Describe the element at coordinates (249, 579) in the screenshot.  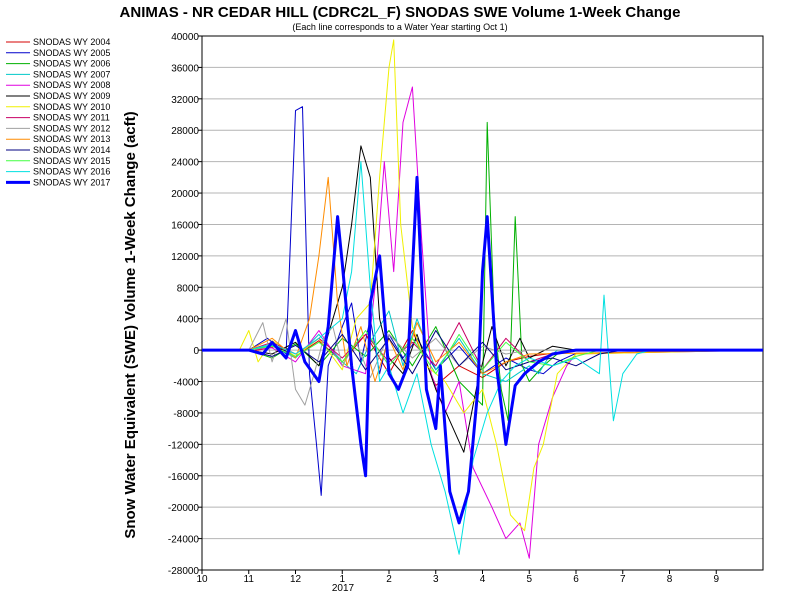
I see `x-tick-label: 11` at that location.